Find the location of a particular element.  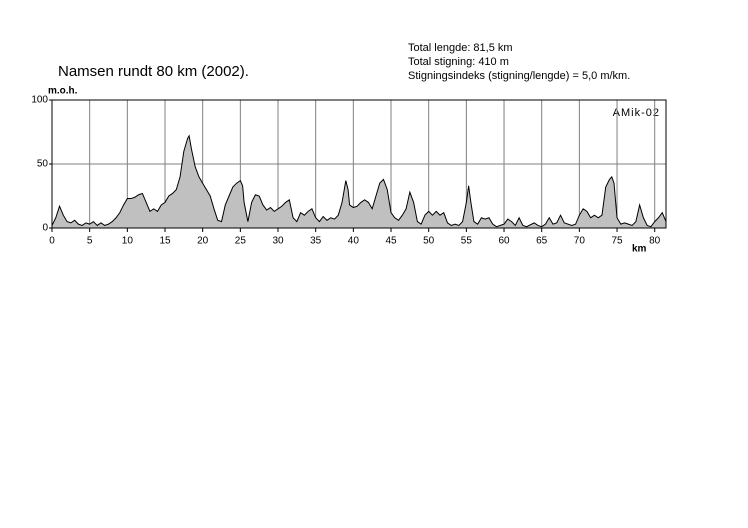

x-axis-label: km is located at coordinates (639, 249).